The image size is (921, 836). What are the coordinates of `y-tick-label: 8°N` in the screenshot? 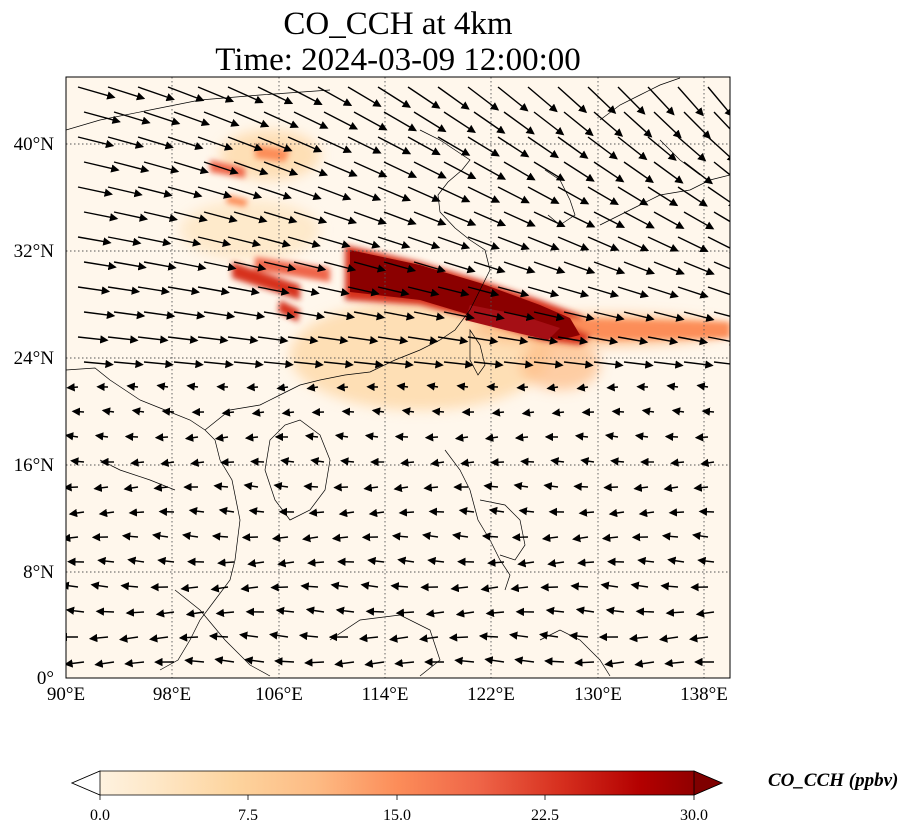 It's located at (38, 572).